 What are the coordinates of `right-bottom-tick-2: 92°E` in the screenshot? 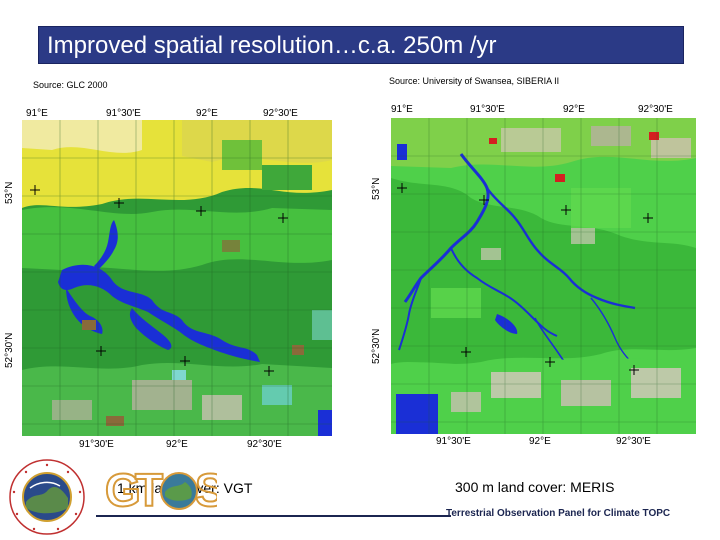 It's located at (540, 441).